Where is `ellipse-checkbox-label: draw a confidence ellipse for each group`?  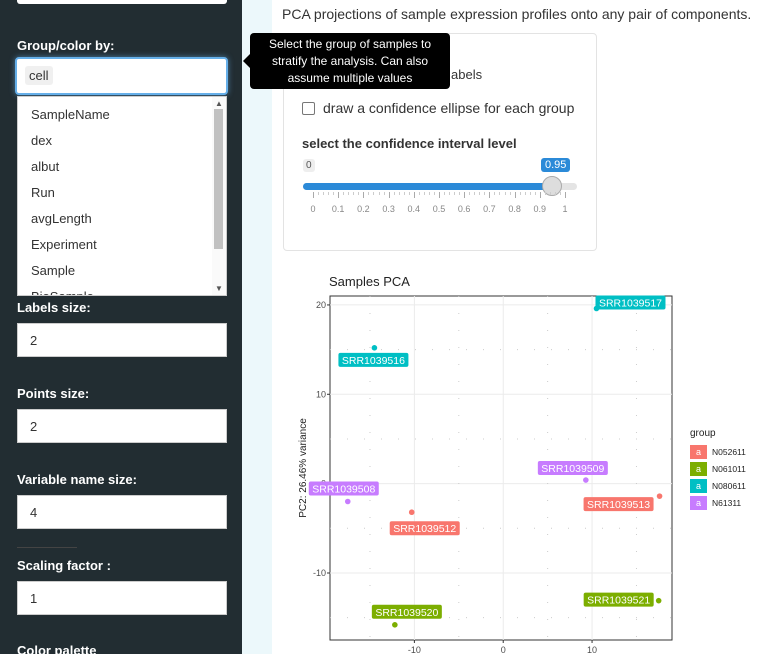 ellipse-checkbox-label: draw a confidence ellipse for each group is located at coordinates (449, 108).